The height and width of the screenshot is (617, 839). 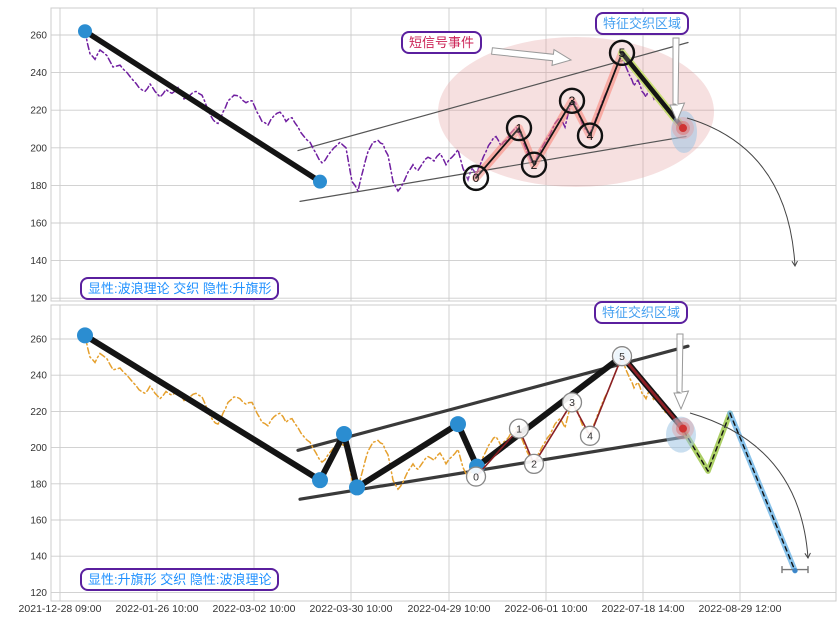 I want to click on feature-zone-label-bottom: 特征交织区域, so click(x=641, y=312).